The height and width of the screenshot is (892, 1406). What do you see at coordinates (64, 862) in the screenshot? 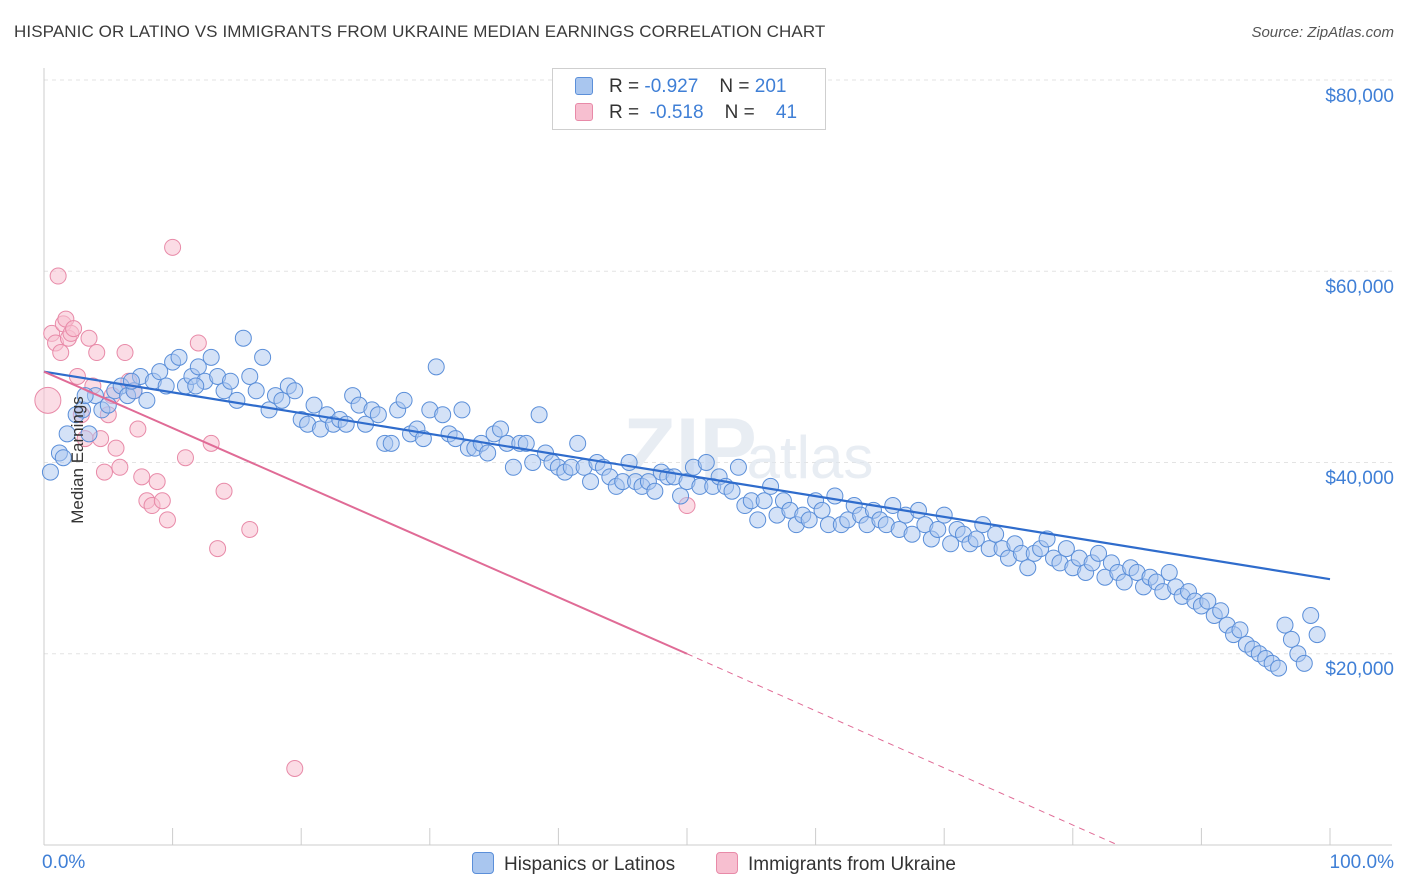
I see `x-axis-min-label: 0.0%` at bounding box center [64, 862].